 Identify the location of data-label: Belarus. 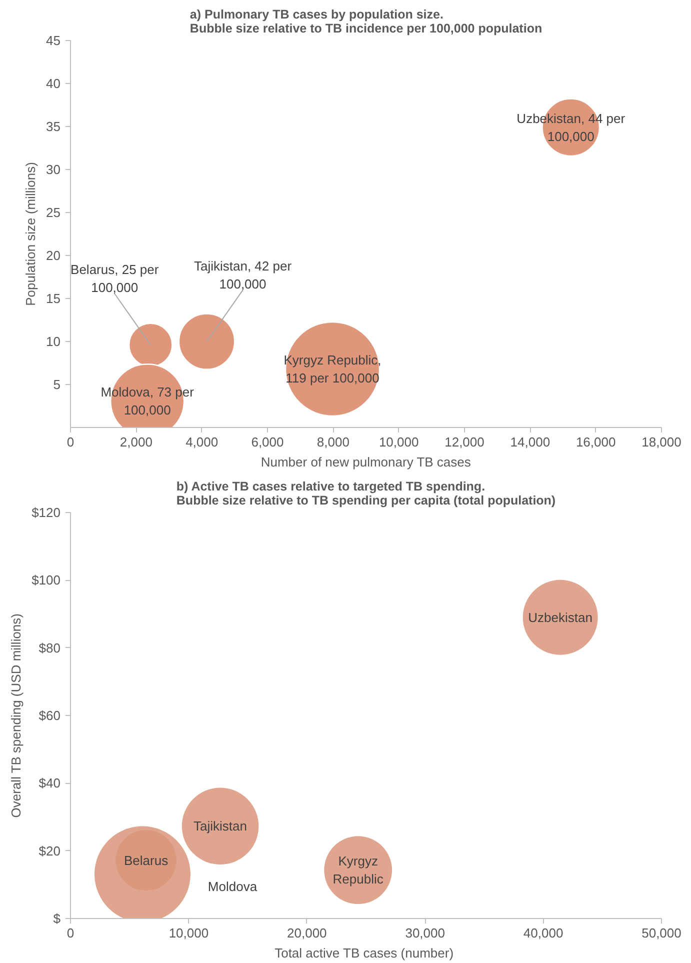
(146, 860).